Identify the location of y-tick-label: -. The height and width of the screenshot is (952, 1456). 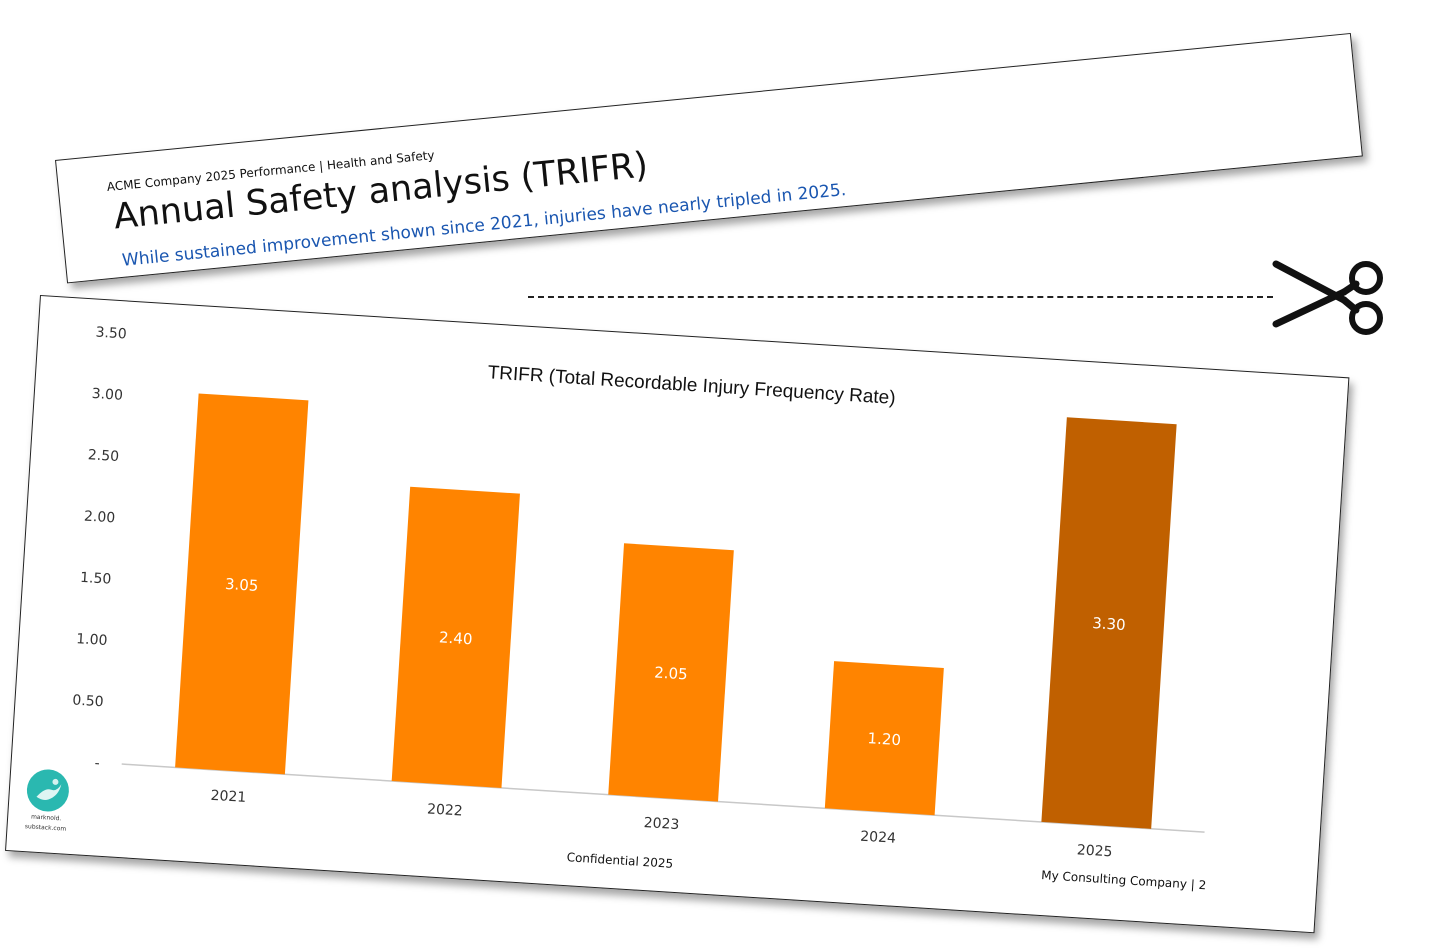
(97, 763).